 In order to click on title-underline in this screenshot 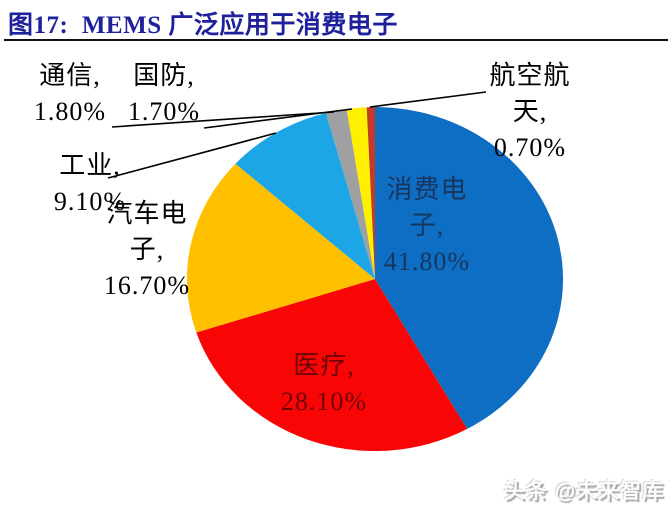, I will do `click(336, 40)`.